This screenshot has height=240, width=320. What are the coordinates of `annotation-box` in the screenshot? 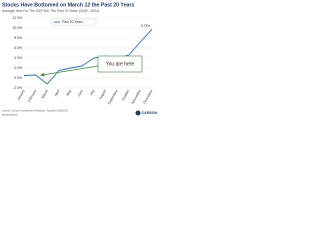 It's located at (120, 64).